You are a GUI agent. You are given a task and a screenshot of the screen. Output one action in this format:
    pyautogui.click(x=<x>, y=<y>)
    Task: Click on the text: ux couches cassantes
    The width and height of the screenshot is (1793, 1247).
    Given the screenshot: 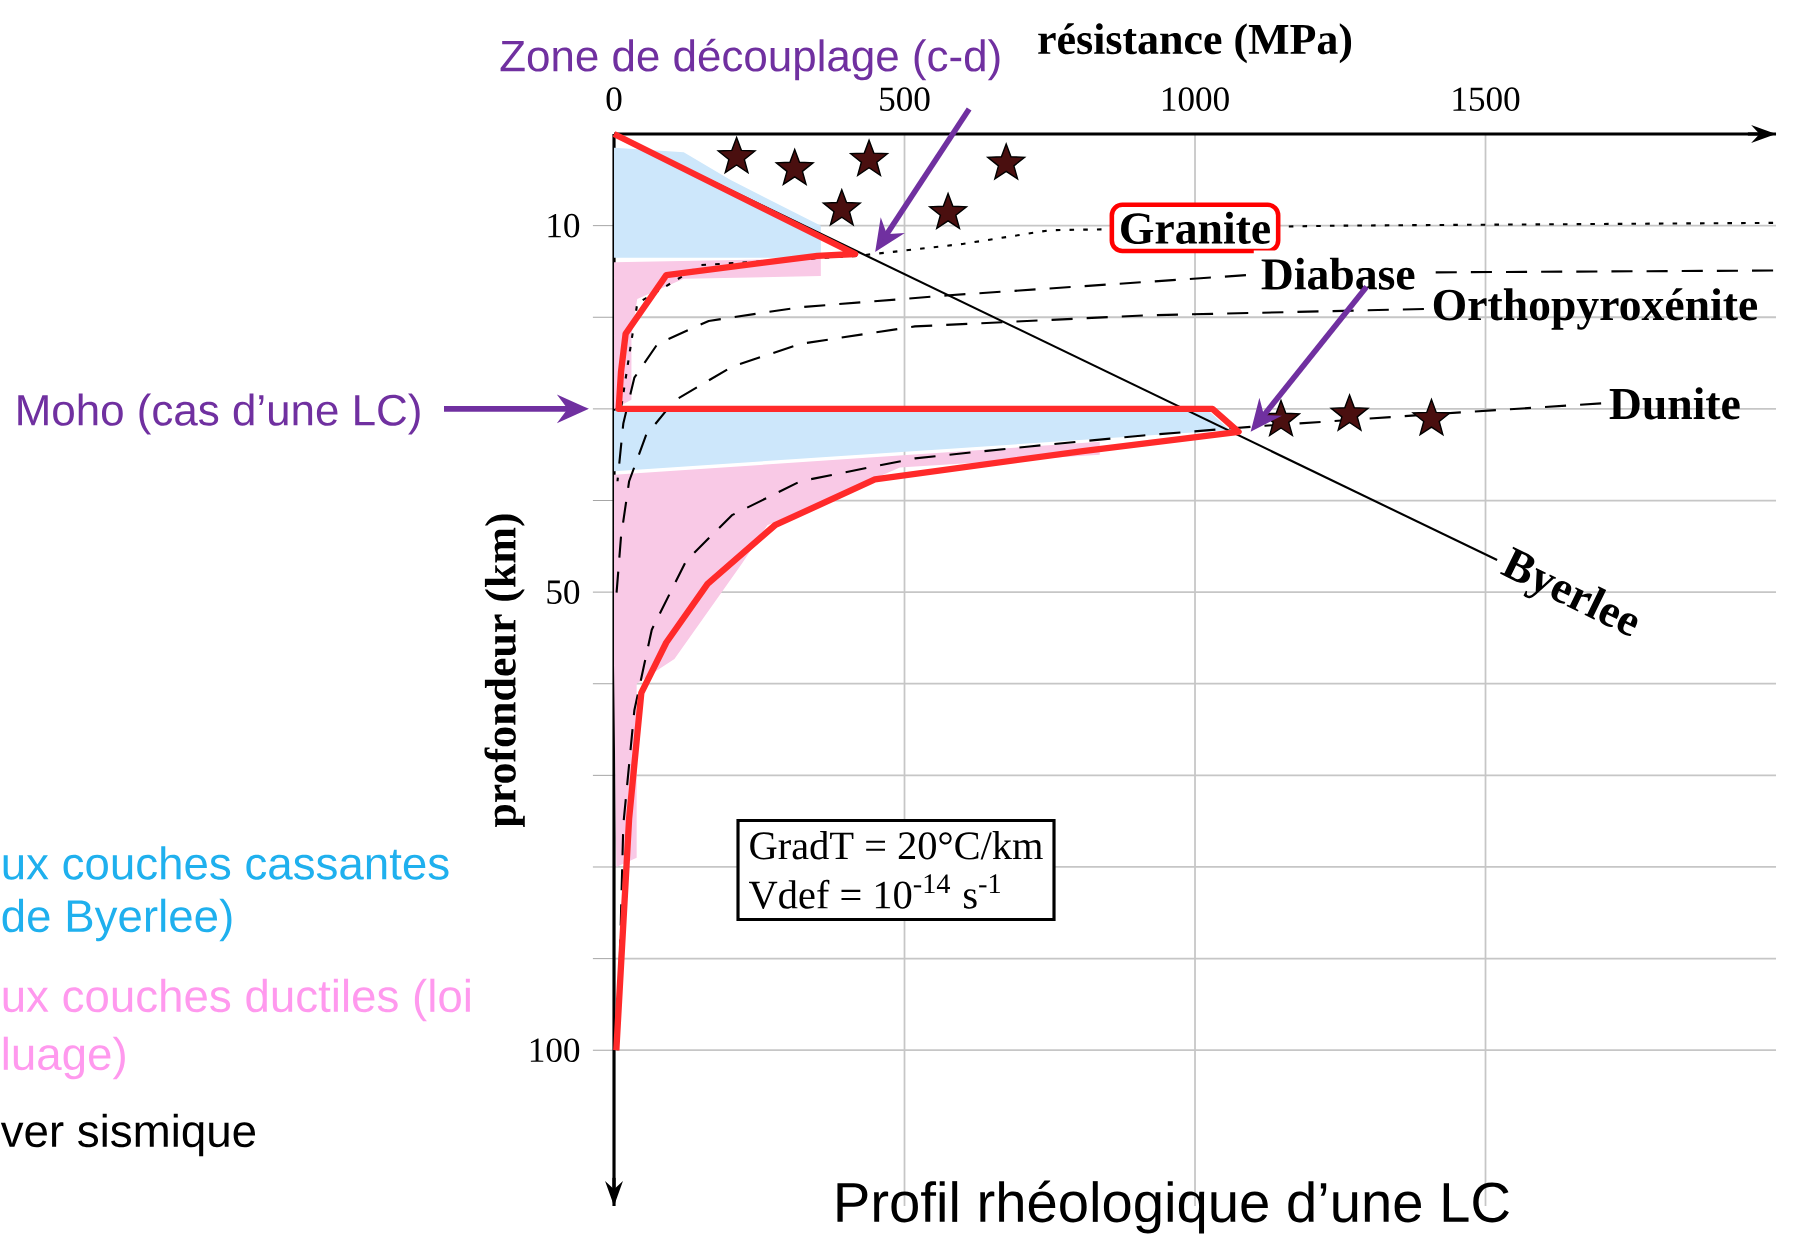 What is the action you would take?
    pyautogui.click(x=226, y=863)
    